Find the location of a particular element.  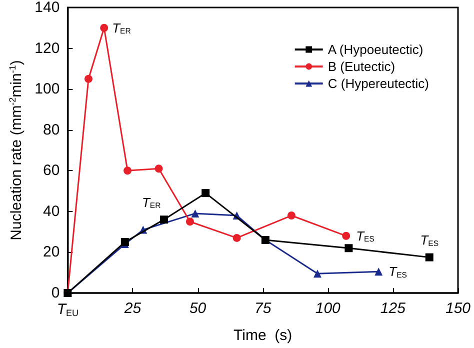

x-tick-label: 125 is located at coordinates (393, 308).